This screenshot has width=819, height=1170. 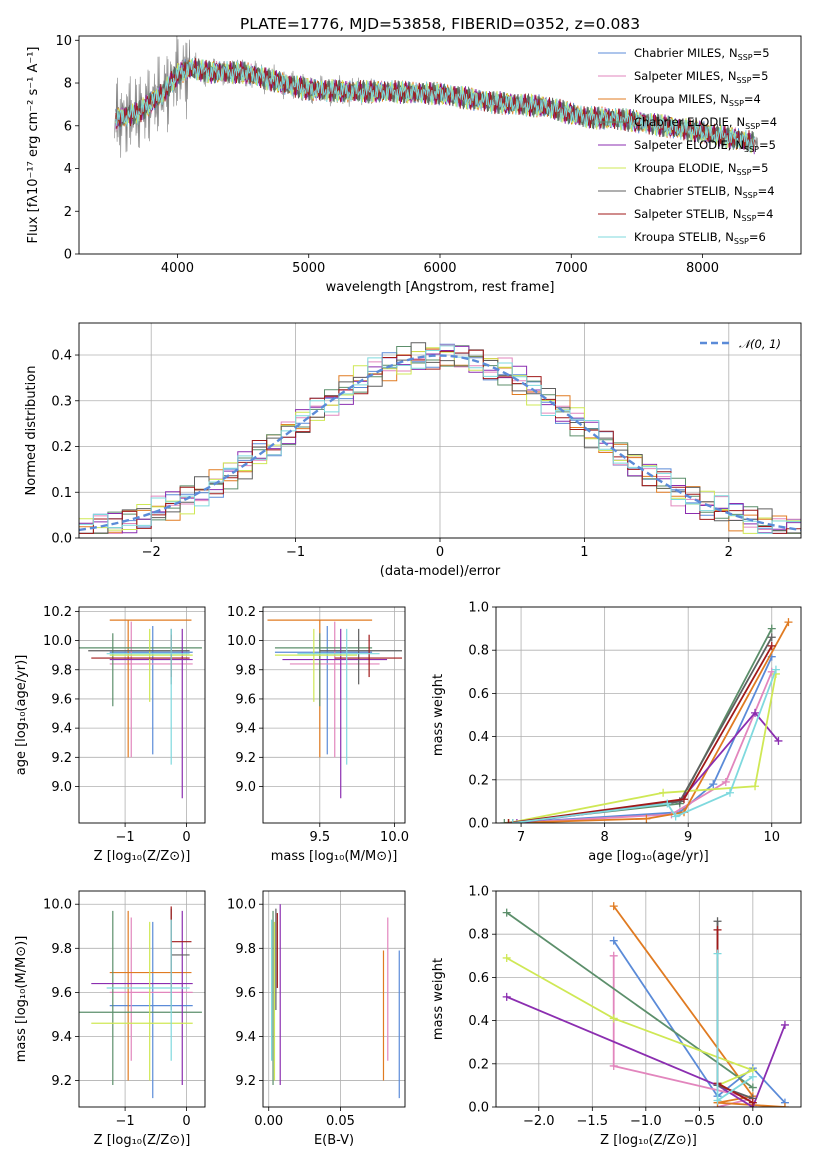 What do you see at coordinates (679, 168) in the screenshot?
I see `legend-model-name: Kroupa ELODIE,` at bounding box center [679, 168].